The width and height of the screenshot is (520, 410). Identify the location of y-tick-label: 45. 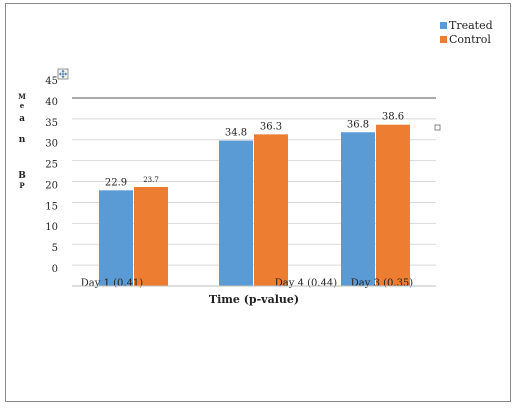
(51, 81).